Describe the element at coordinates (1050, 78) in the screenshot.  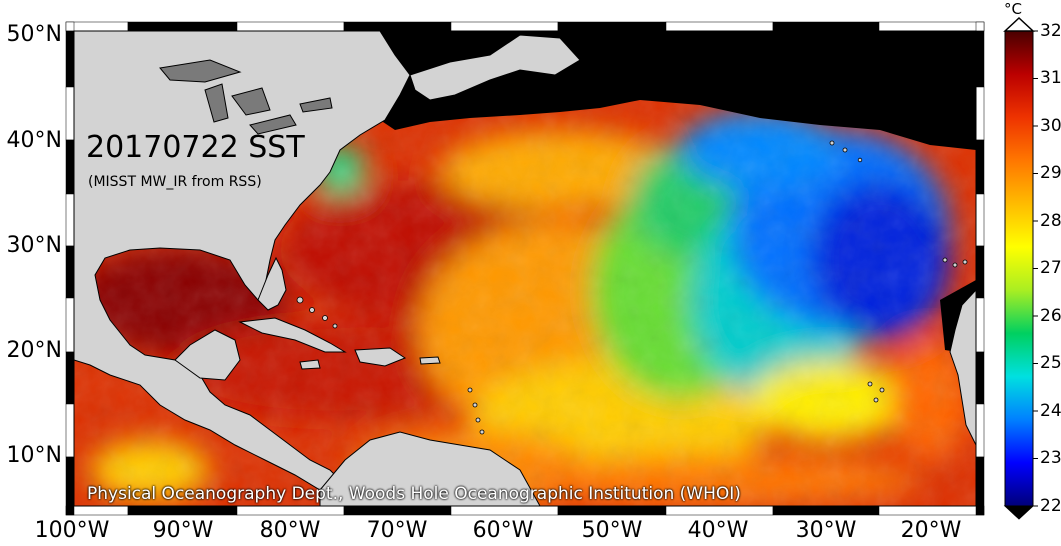
I see `colorbar-tick: 31` at that location.